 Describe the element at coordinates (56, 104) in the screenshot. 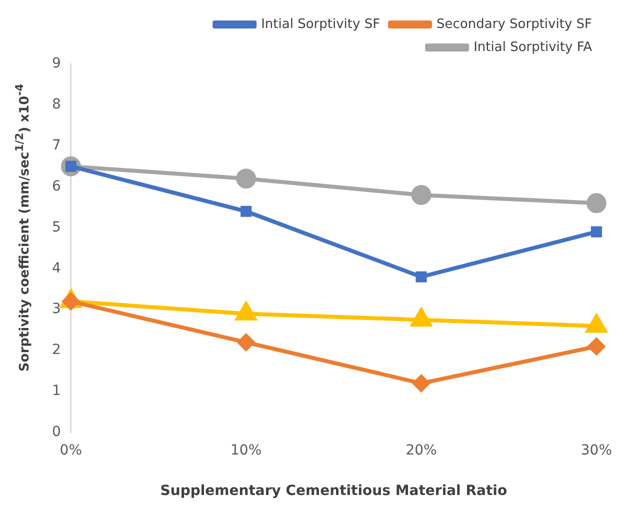

I see `y-tick-label: 8` at that location.